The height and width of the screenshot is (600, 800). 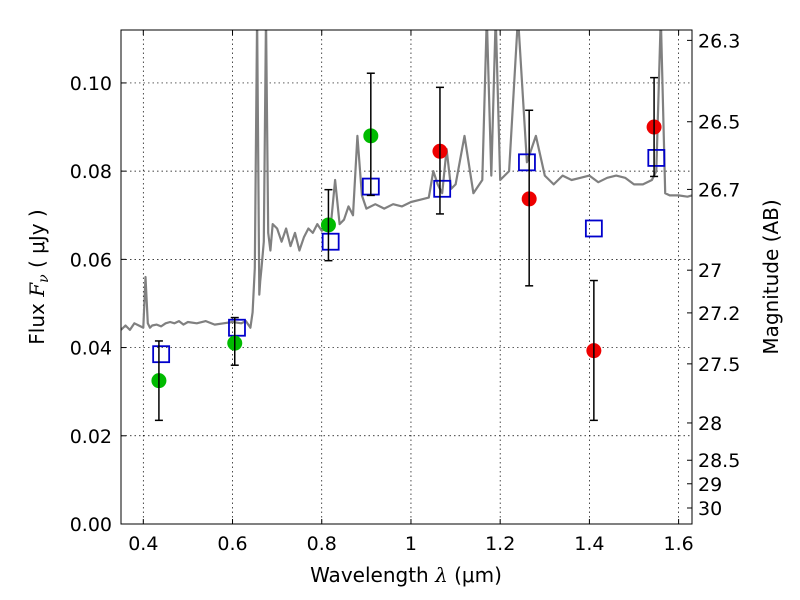 What do you see at coordinates (91, 84) in the screenshot?
I see `y-tick-label: 0.10` at bounding box center [91, 84].